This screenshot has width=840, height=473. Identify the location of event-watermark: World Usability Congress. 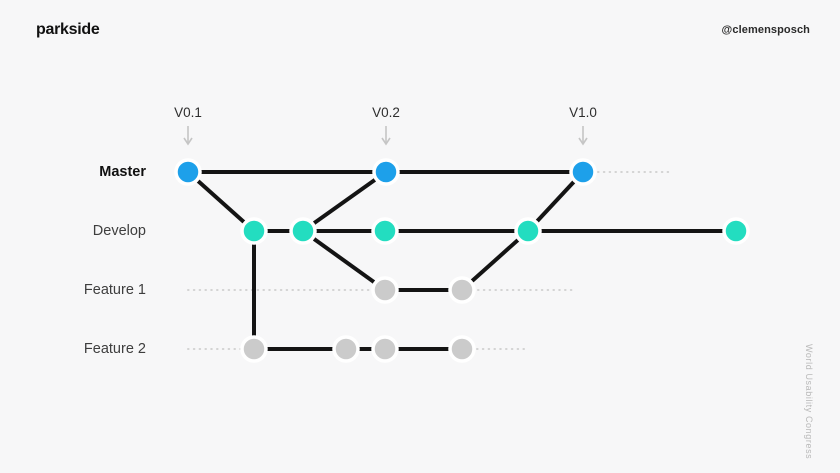
(809, 402).